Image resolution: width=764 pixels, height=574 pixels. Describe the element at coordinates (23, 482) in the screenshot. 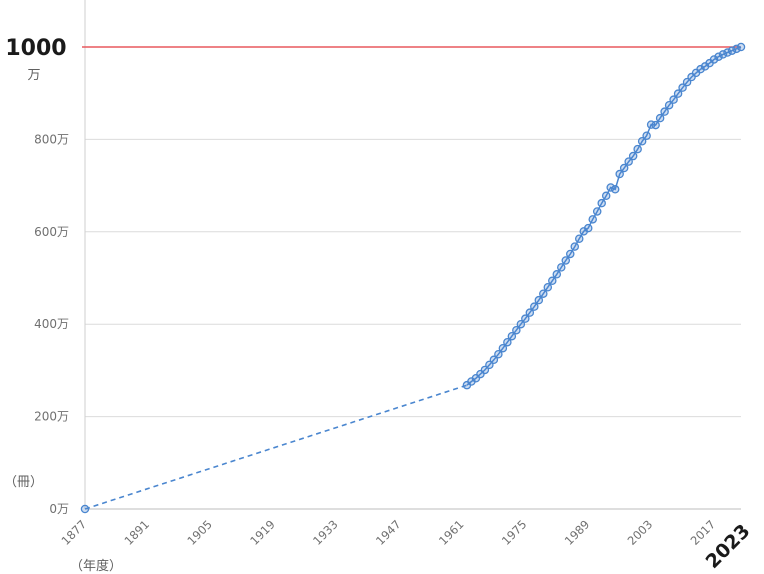

I see `y-unit-label: （冊）` at that location.